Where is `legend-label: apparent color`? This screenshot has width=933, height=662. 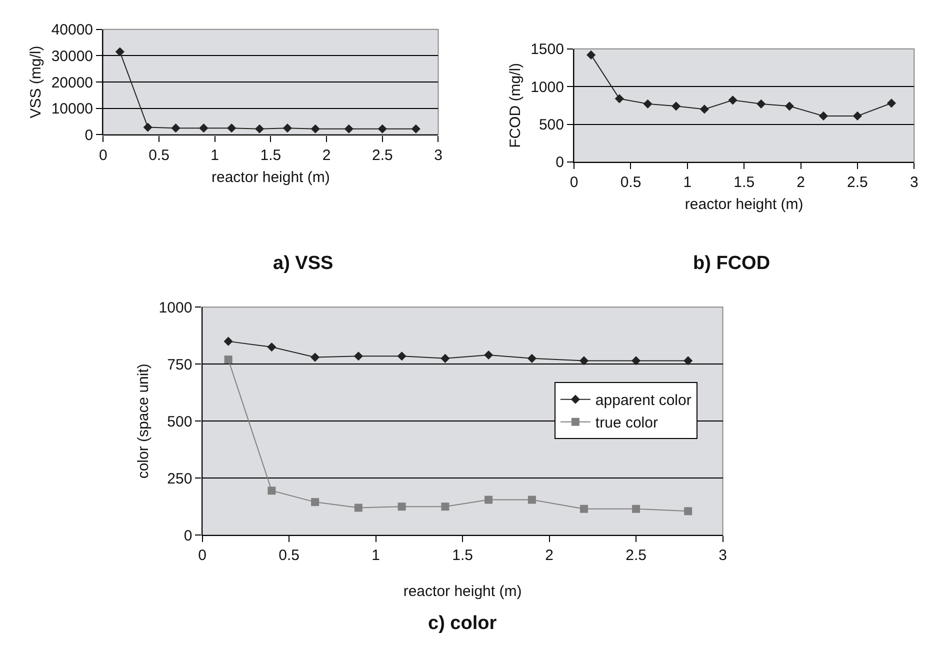 legend-label: apparent color is located at coordinates (643, 401).